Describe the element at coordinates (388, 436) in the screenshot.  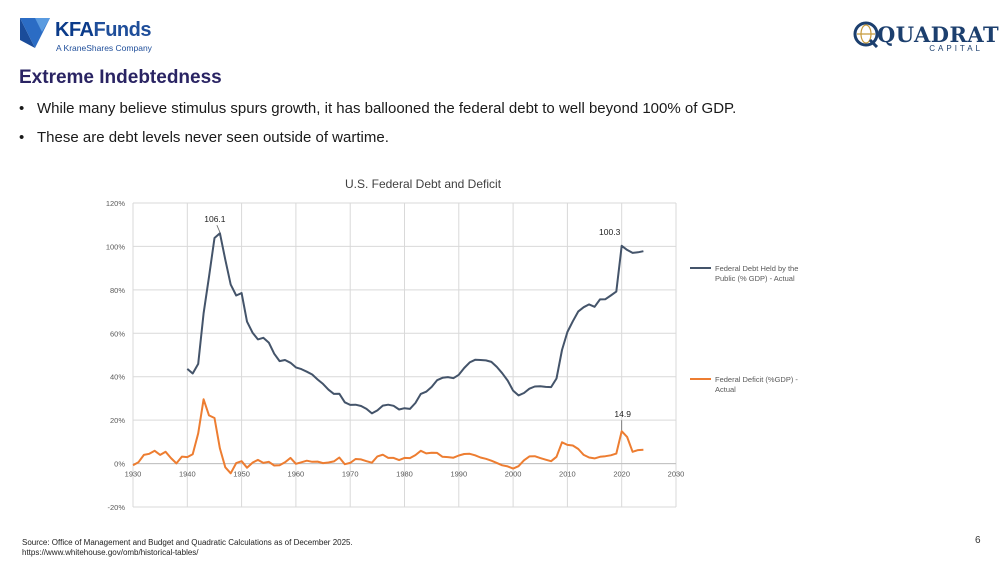
I see `deficit-series-line` at that location.